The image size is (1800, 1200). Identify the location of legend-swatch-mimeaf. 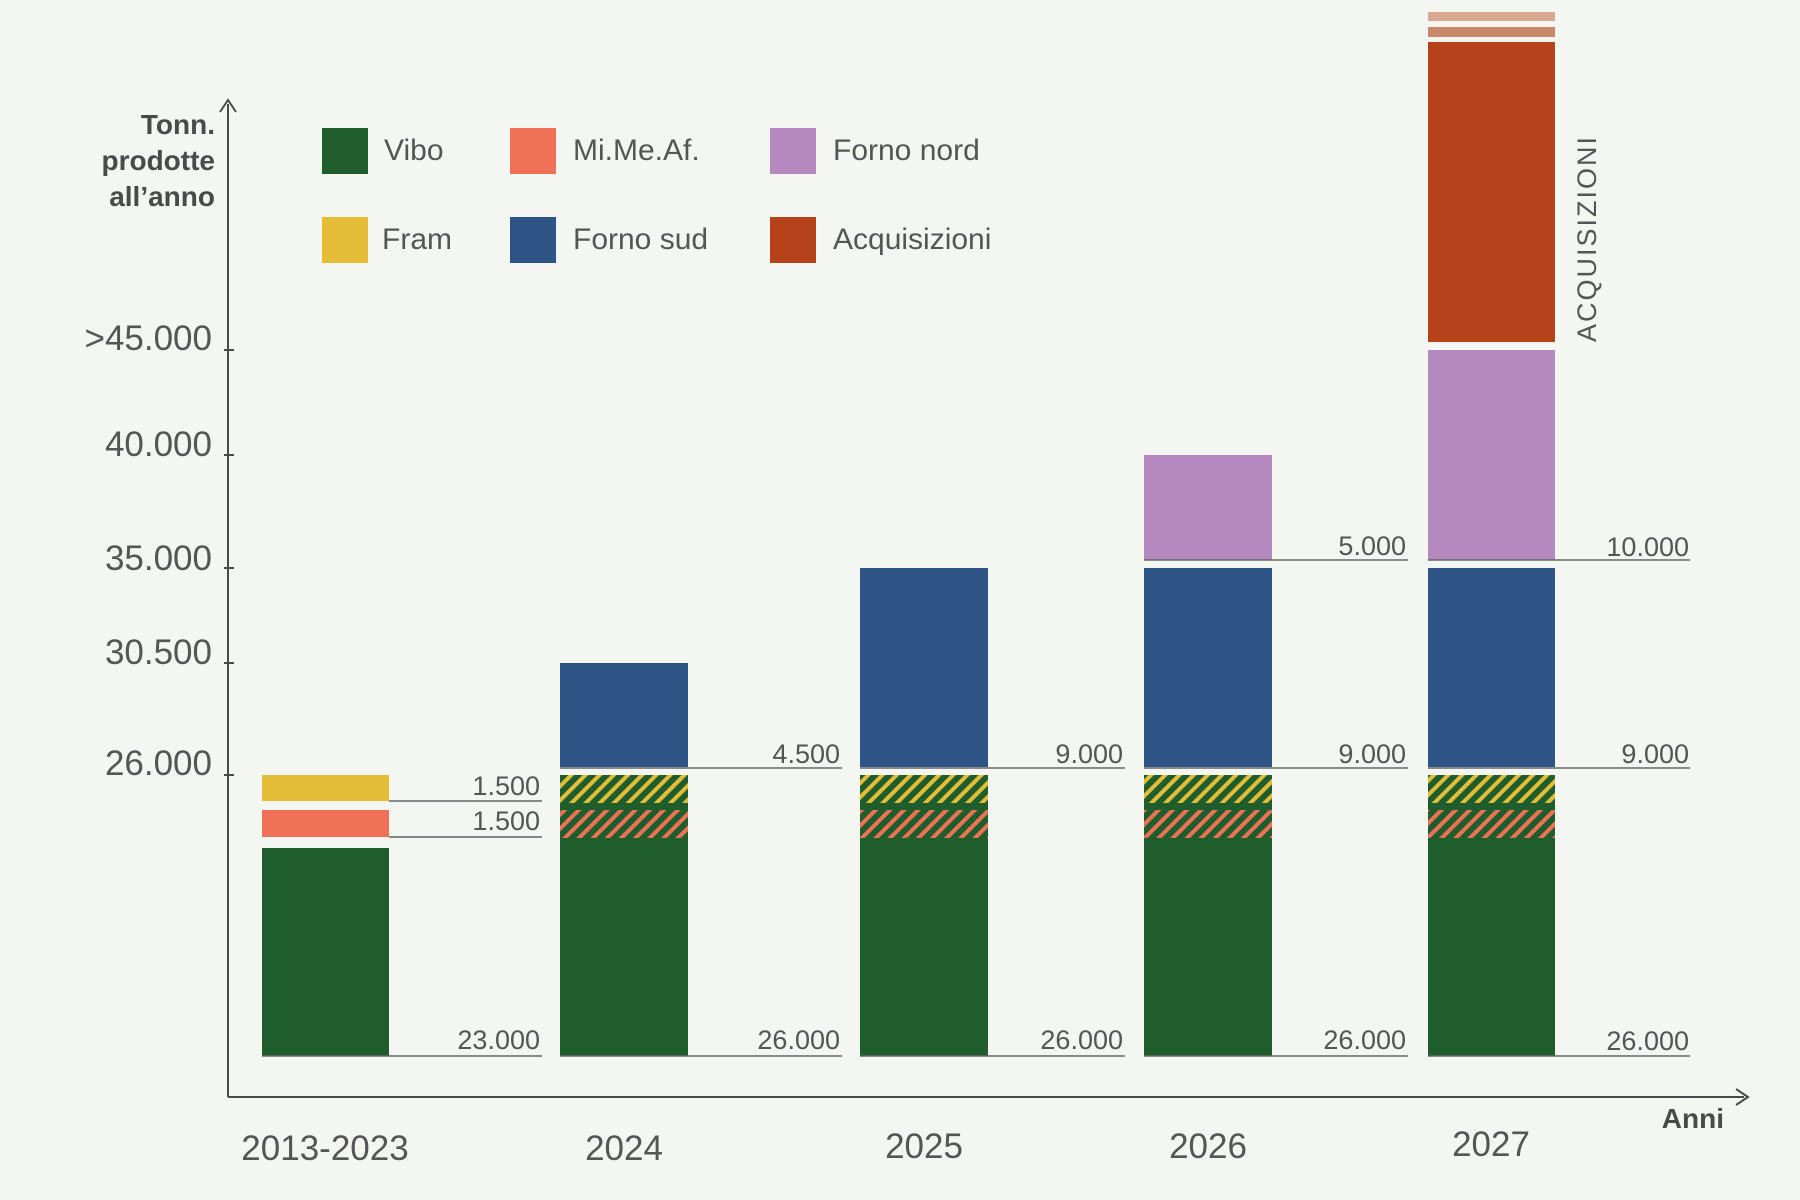
(533, 151).